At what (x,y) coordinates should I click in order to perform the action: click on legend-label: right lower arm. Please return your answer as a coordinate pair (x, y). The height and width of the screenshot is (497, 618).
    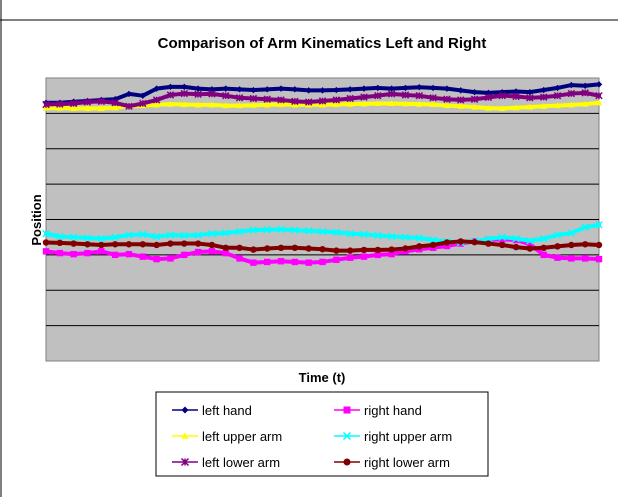
    Looking at the image, I should click on (407, 462).